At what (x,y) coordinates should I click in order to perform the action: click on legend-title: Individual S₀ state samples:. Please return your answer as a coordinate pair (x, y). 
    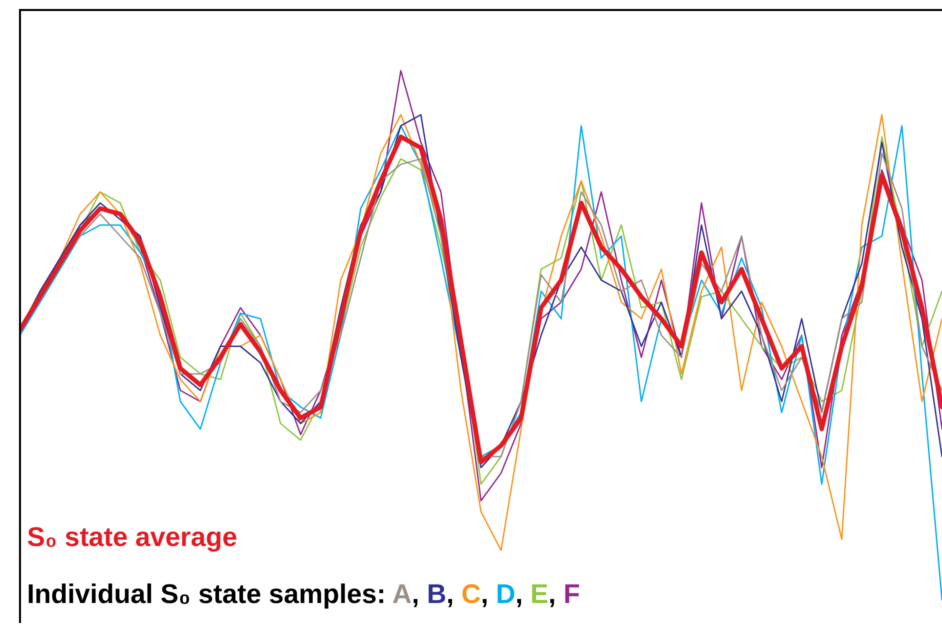
    Looking at the image, I should click on (206, 594).